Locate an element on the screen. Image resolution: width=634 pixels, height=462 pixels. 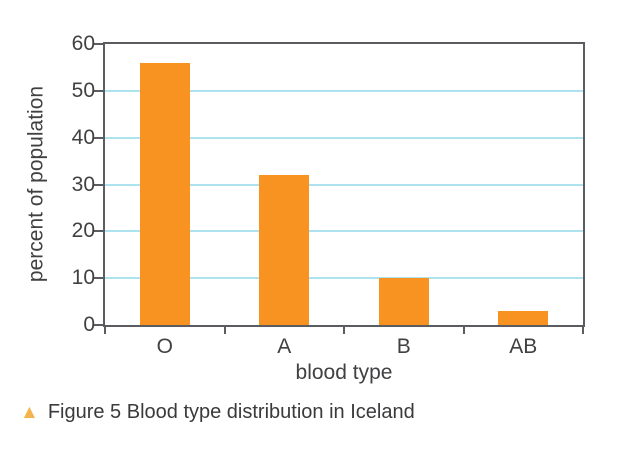
bar-AB is located at coordinates (523, 318).